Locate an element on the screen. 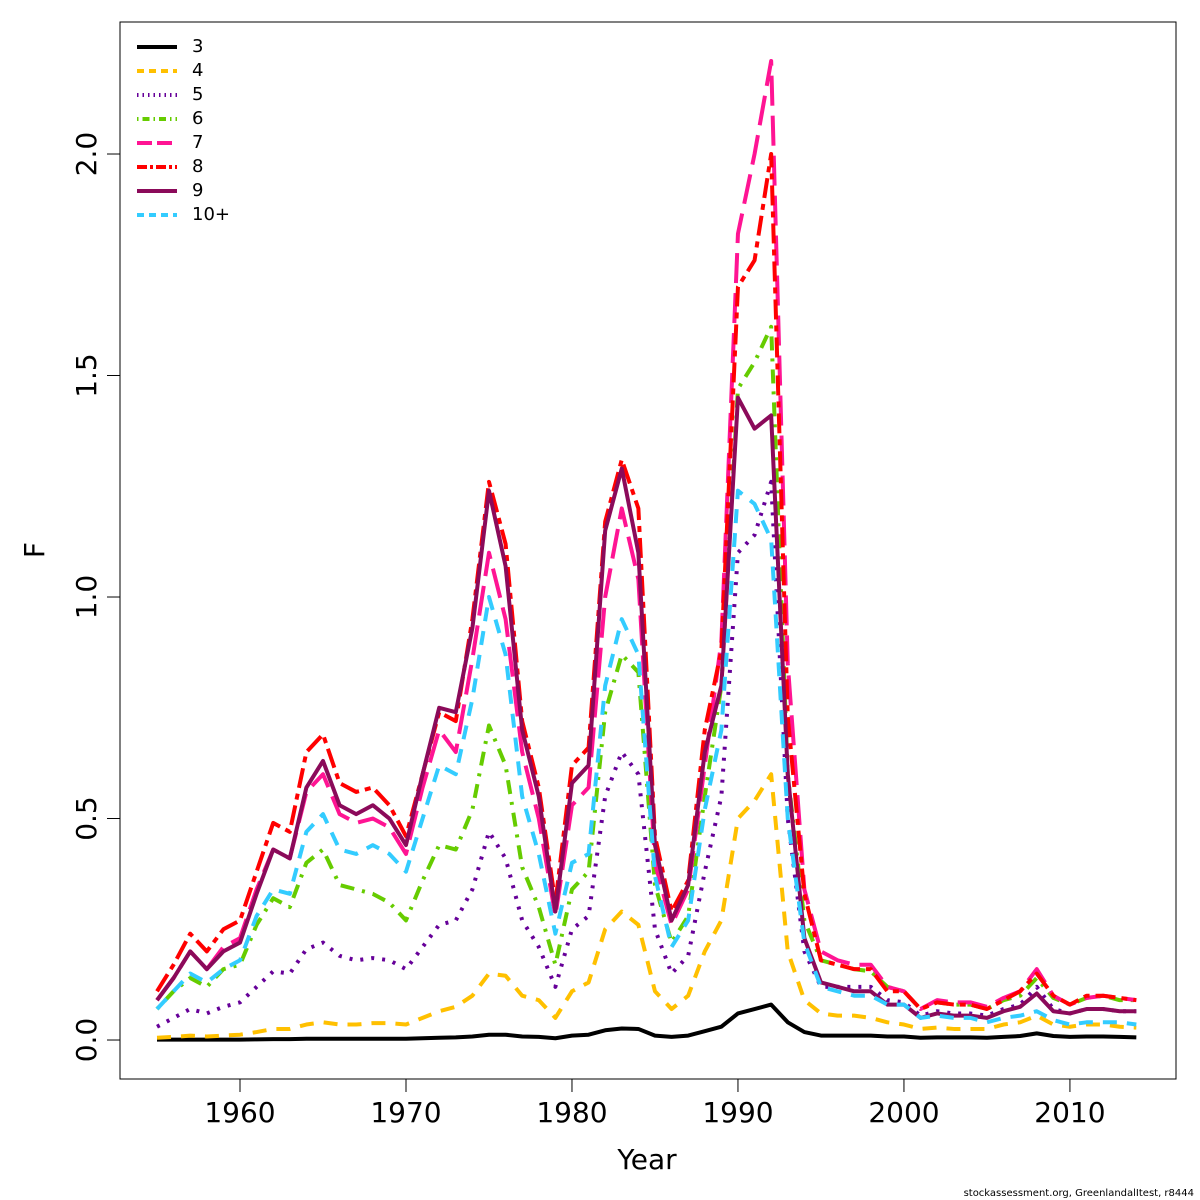 This screenshot has height=1200, width=1200. y-tick-label: 1.5 is located at coordinates (86, 375).